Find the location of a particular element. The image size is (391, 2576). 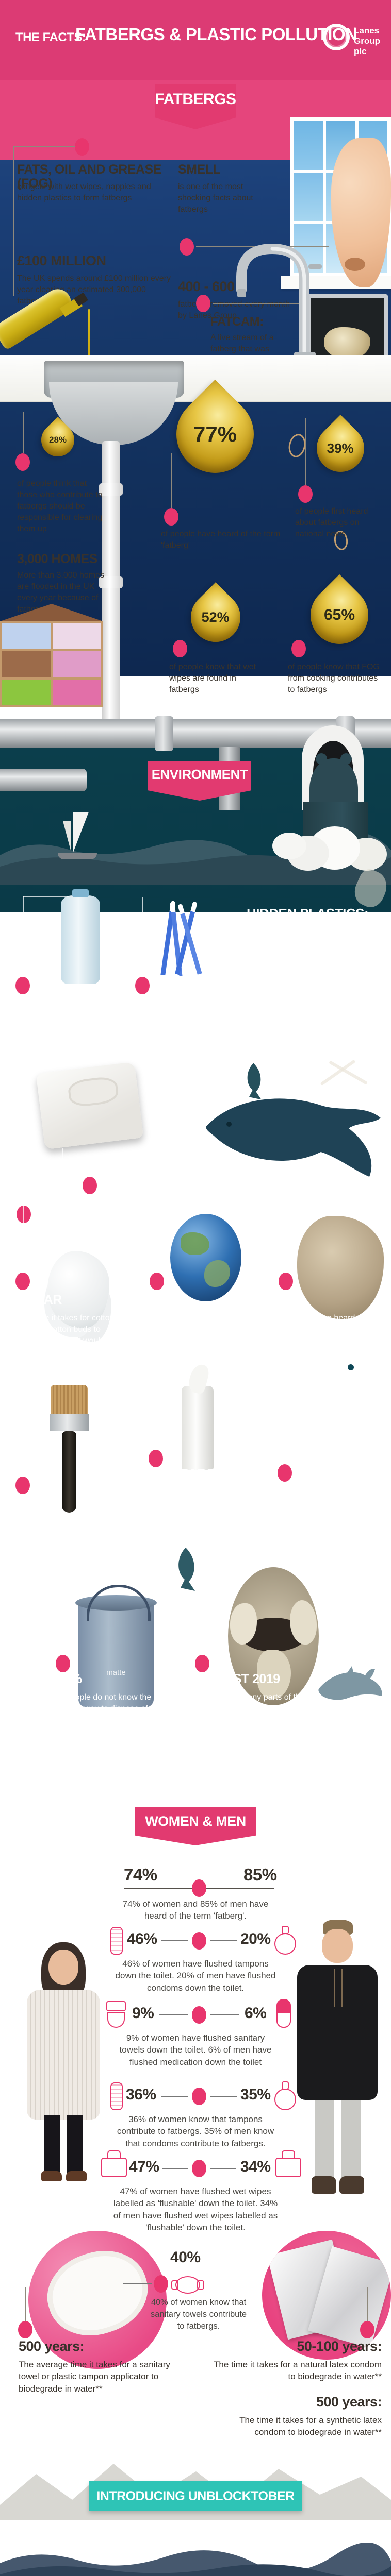

man-necklace is located at coordinates (338, 1988).